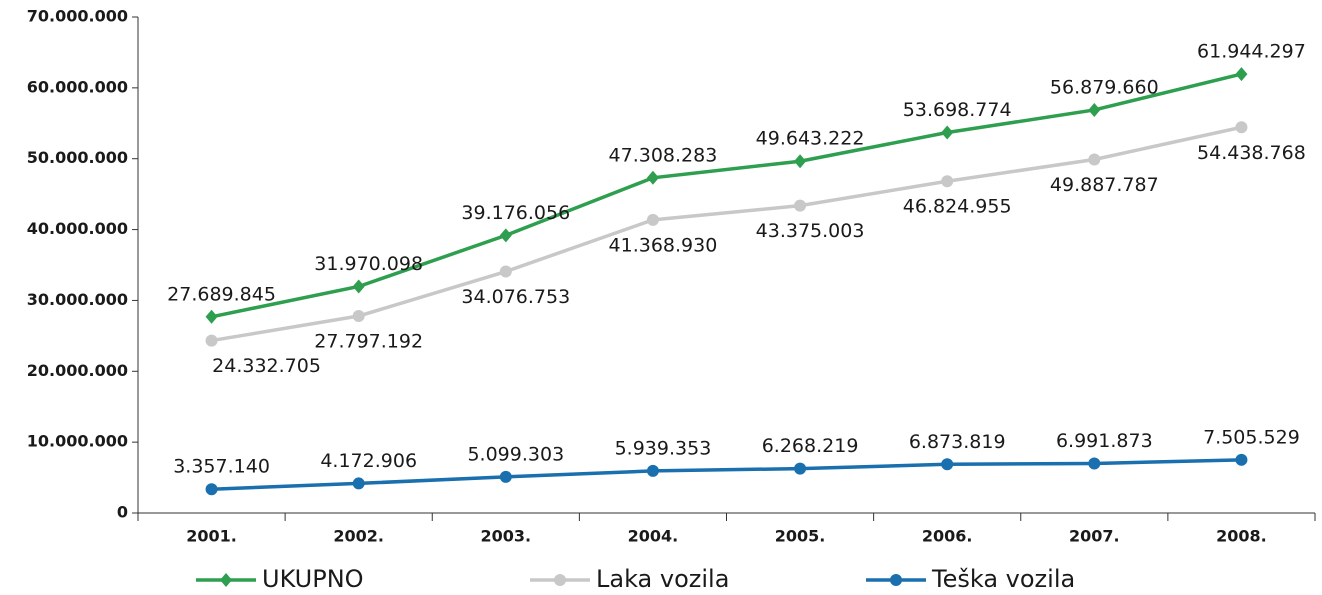 The width and height of the screenshot is (1322, 595). What do you see at coordinates (506, 536) in the screenshot?
I see `x-tick-label: 2003.` at bounding box center [506, 536].